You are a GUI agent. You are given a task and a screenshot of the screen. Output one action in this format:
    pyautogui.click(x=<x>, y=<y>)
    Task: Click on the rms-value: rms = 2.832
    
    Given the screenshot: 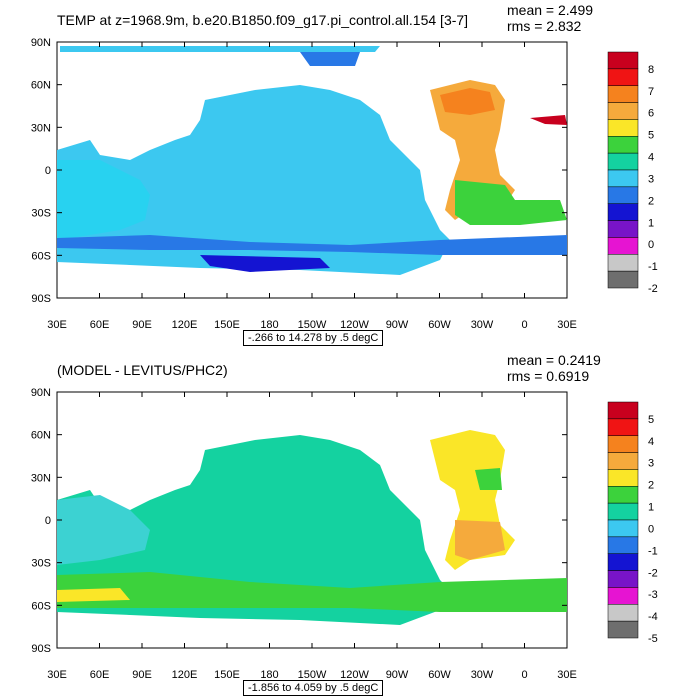 What is the action you would take?
    pyautogui.click(x=544, y=26)
    